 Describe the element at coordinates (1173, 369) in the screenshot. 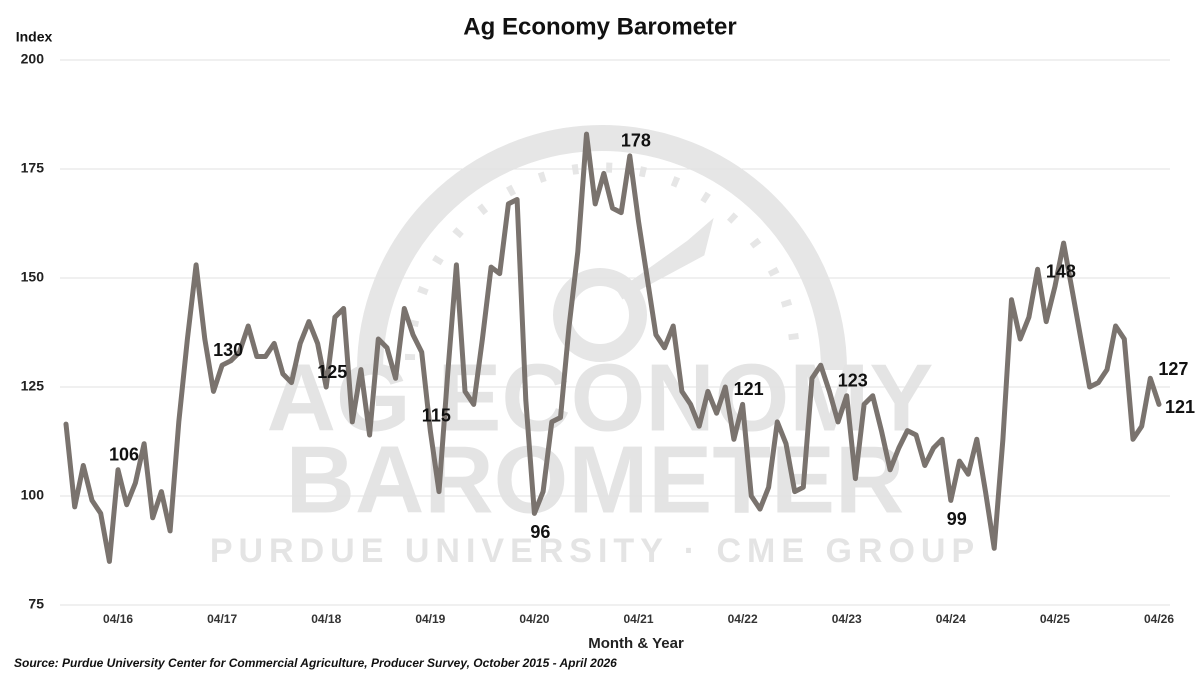

I see `data-label: 127` at that location.